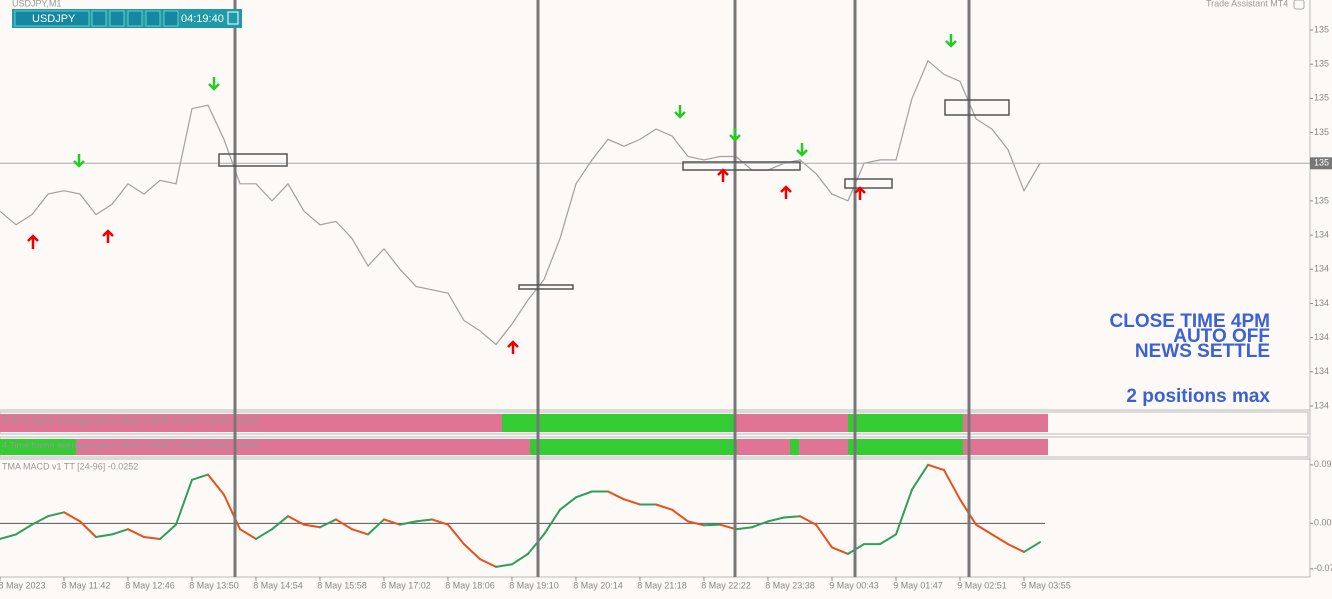  What do you see at coordinates (534, 585) in the screenshot?
I see `x-tick-label: 8 May 19:10` at bounding box center [534, 585].